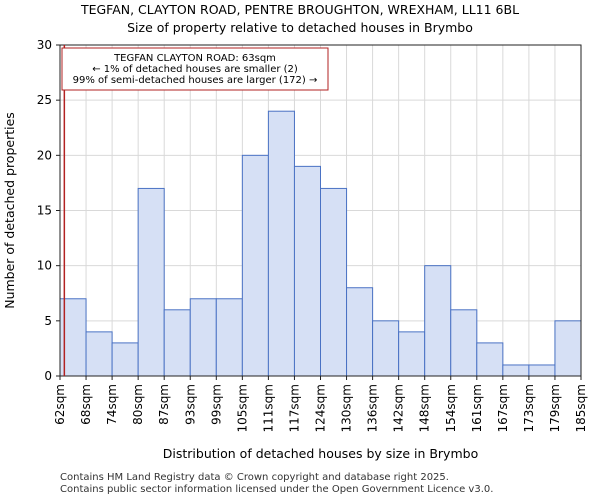  Describe the element at coordinates (164, 404) in the screenshot. I see `x-tick-label: 87sqm` at that location.